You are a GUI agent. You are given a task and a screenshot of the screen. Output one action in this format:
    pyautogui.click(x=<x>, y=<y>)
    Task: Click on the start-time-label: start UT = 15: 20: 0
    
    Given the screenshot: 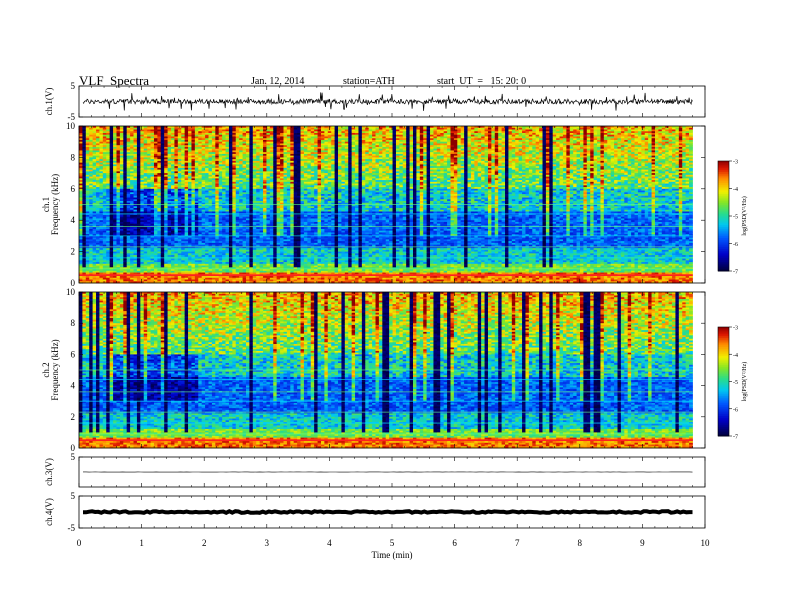 What is the action you would take?
    pyautogui.click(x=481, y=81)
    